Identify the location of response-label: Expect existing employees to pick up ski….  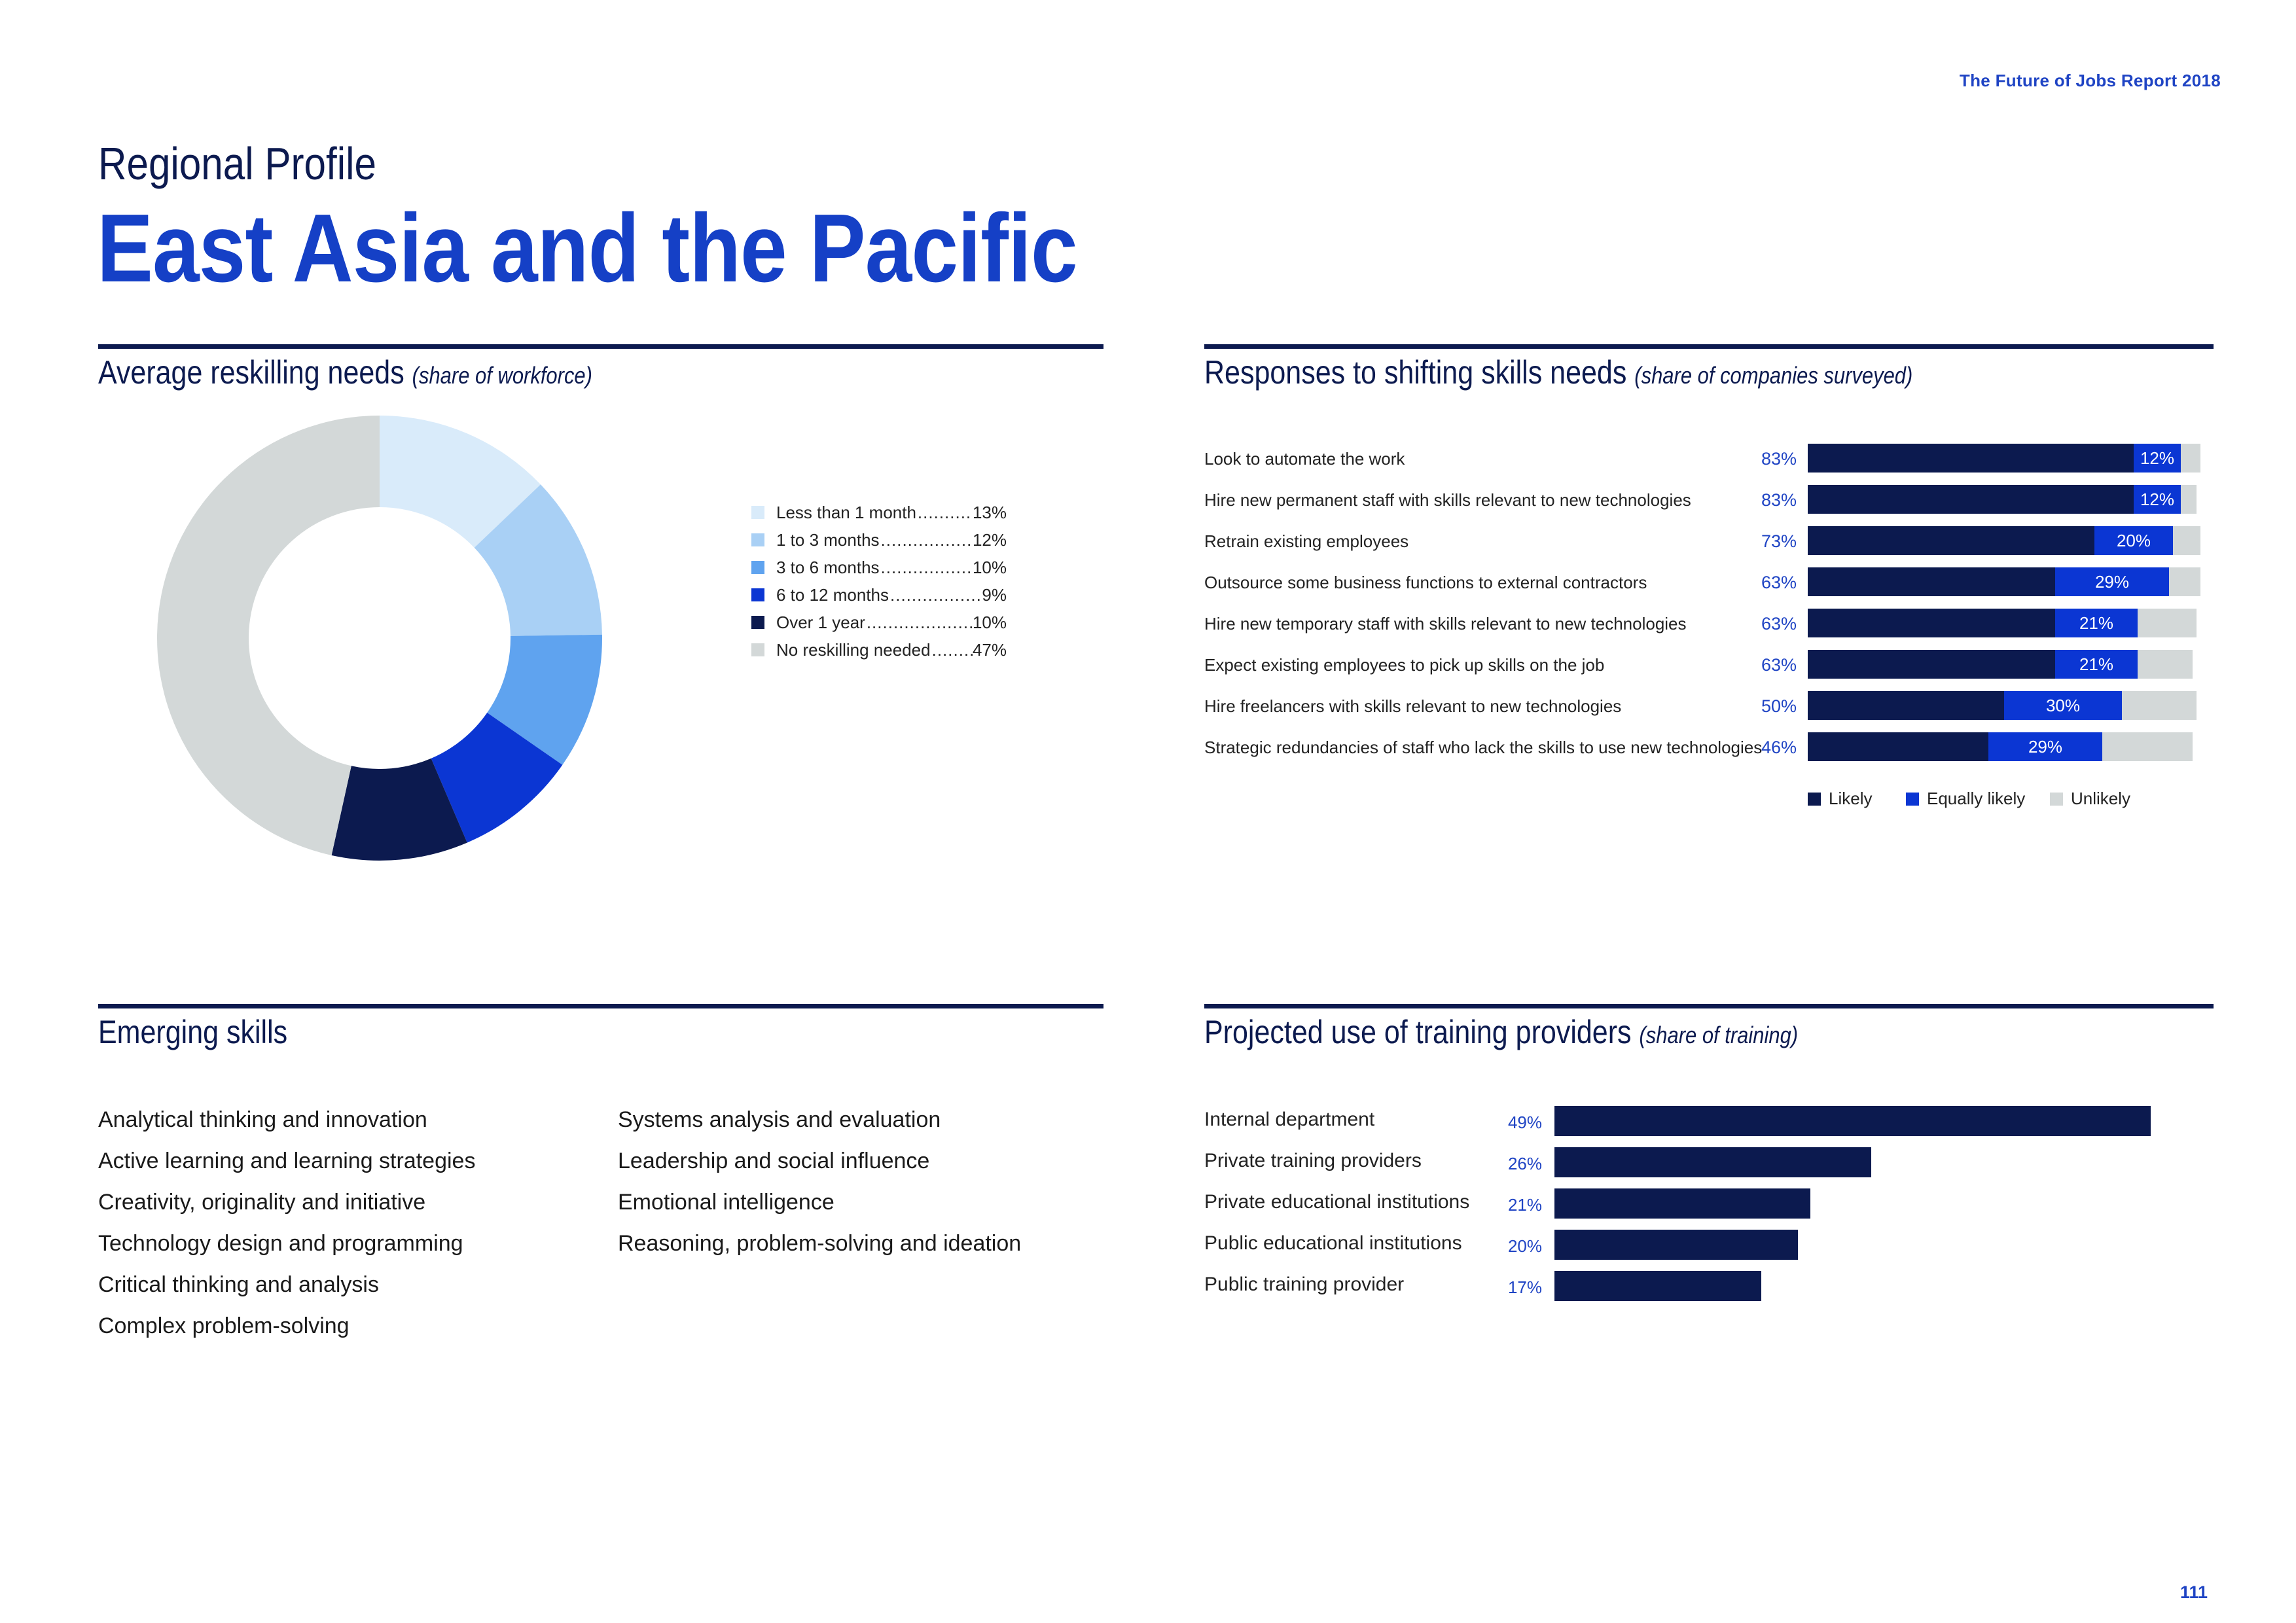
(1404, 665).